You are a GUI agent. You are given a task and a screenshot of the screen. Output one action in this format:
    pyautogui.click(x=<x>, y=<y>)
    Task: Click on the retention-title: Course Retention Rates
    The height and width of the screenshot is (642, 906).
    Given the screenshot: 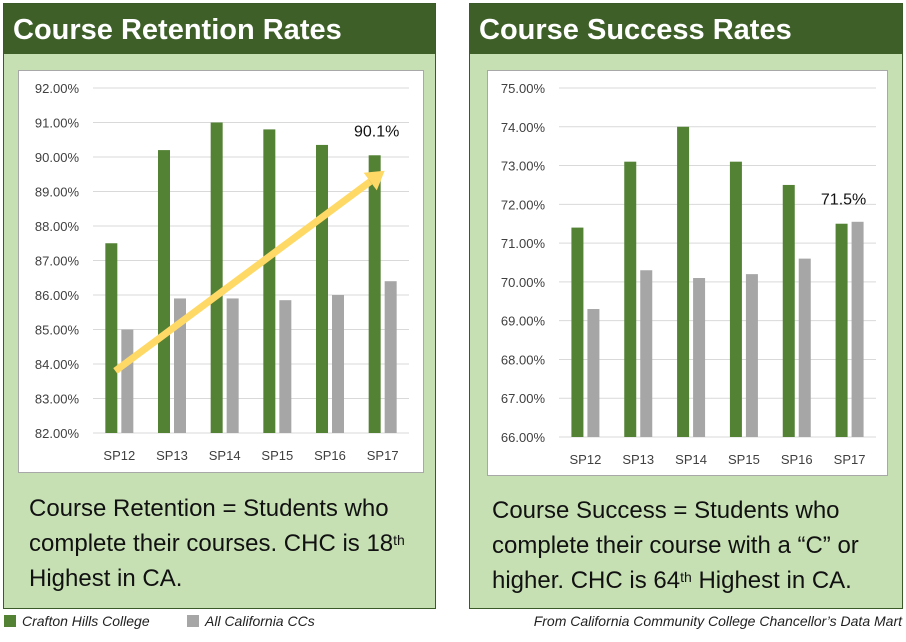 What is the action you would take?
    pyautogui.click(x=219, y=29)
    